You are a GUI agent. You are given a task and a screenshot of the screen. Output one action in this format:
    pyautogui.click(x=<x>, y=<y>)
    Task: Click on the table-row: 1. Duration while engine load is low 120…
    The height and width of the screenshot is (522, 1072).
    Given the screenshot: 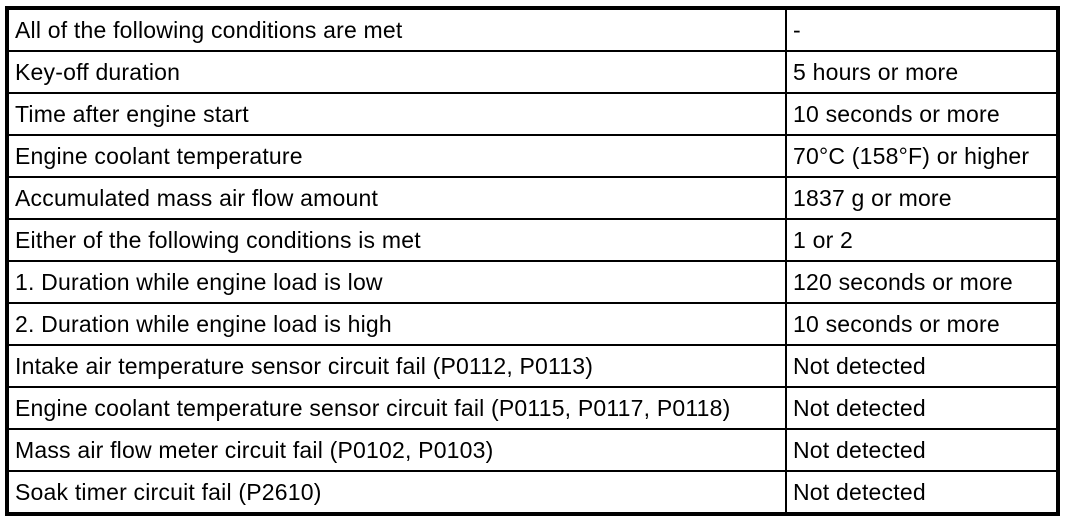 What is the action you would take?
    pyautogui.click(x=532, y=282)
    